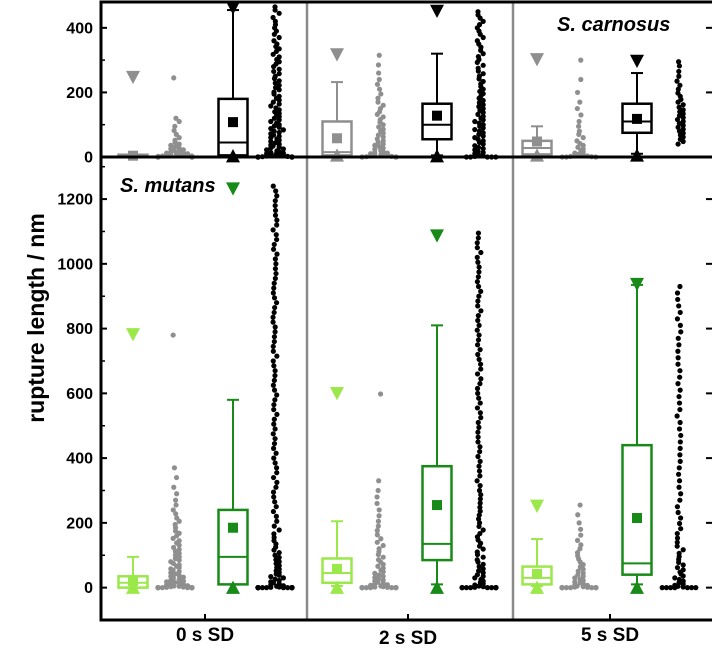  Describe the element at coordinates (437, 11) in the screenshot. I see `box-top-g1-1-max-marker` at that location.